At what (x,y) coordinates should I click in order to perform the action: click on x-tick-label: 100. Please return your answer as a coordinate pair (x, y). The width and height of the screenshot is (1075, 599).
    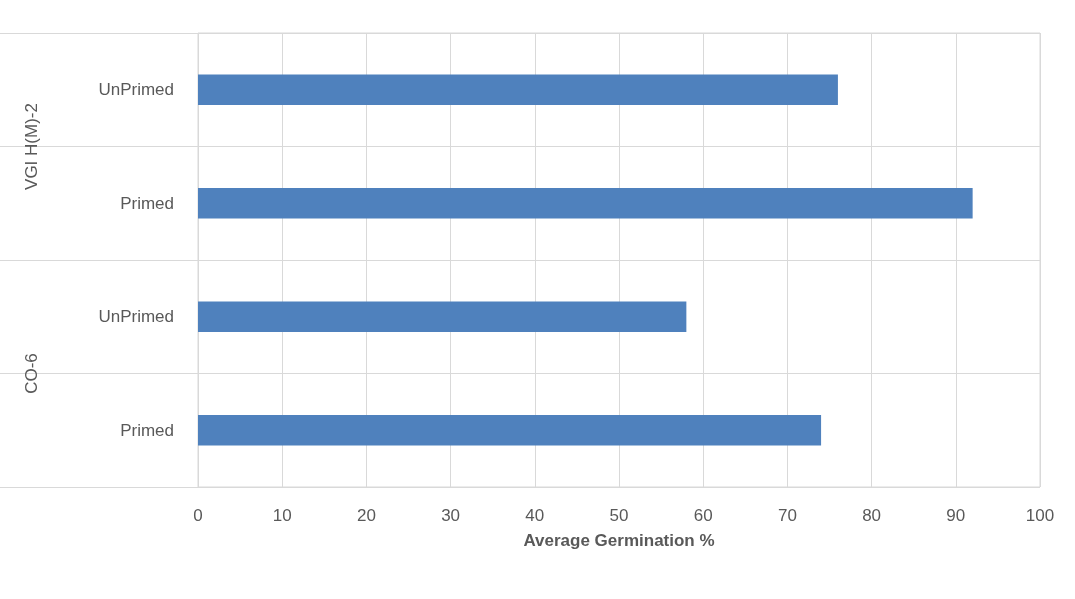
    Looking at the image, I should click on (1040, 515).